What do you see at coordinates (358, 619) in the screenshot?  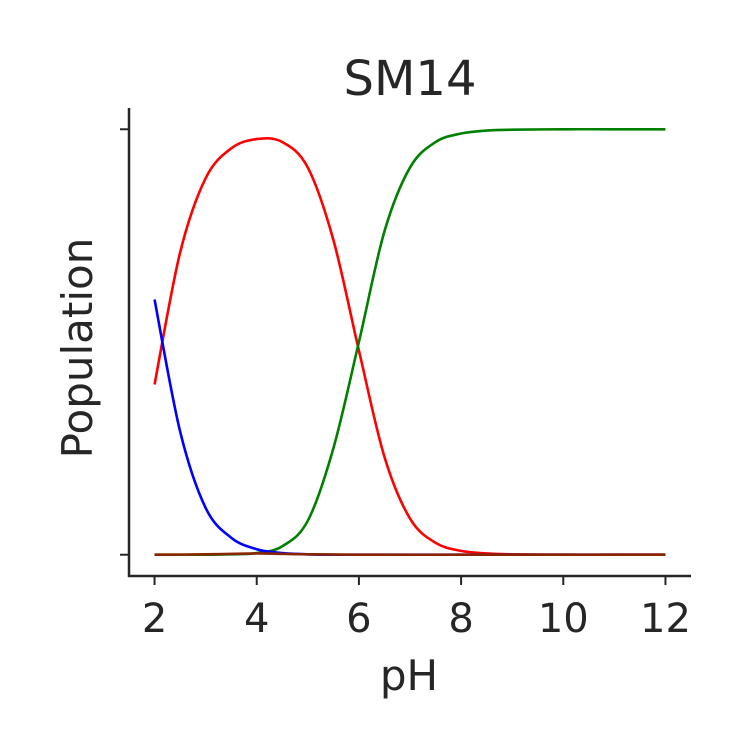 I see `x-tick-label: 6` at bounding box center [358, 619].